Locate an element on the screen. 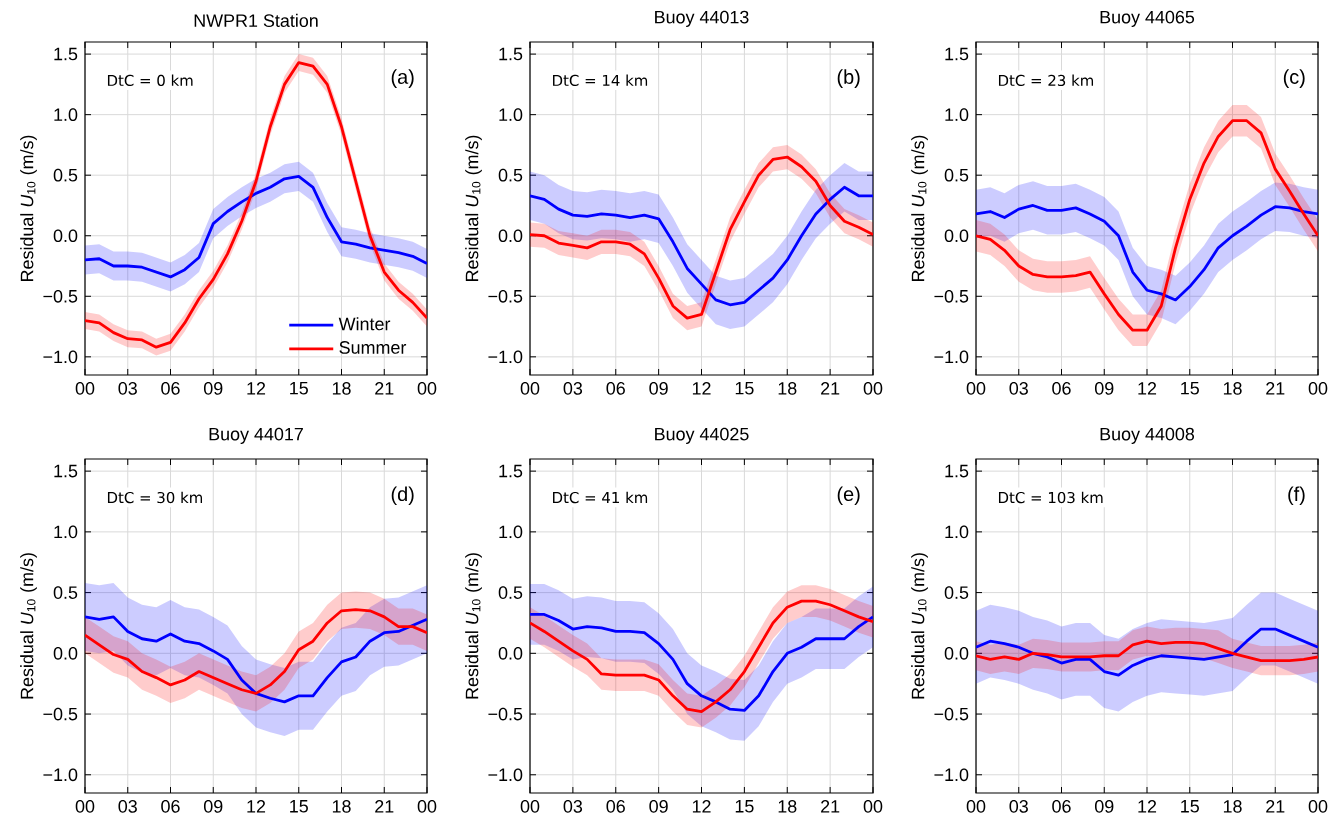  chart-title: Buoy 44025 is located at coordinates (702, 435).